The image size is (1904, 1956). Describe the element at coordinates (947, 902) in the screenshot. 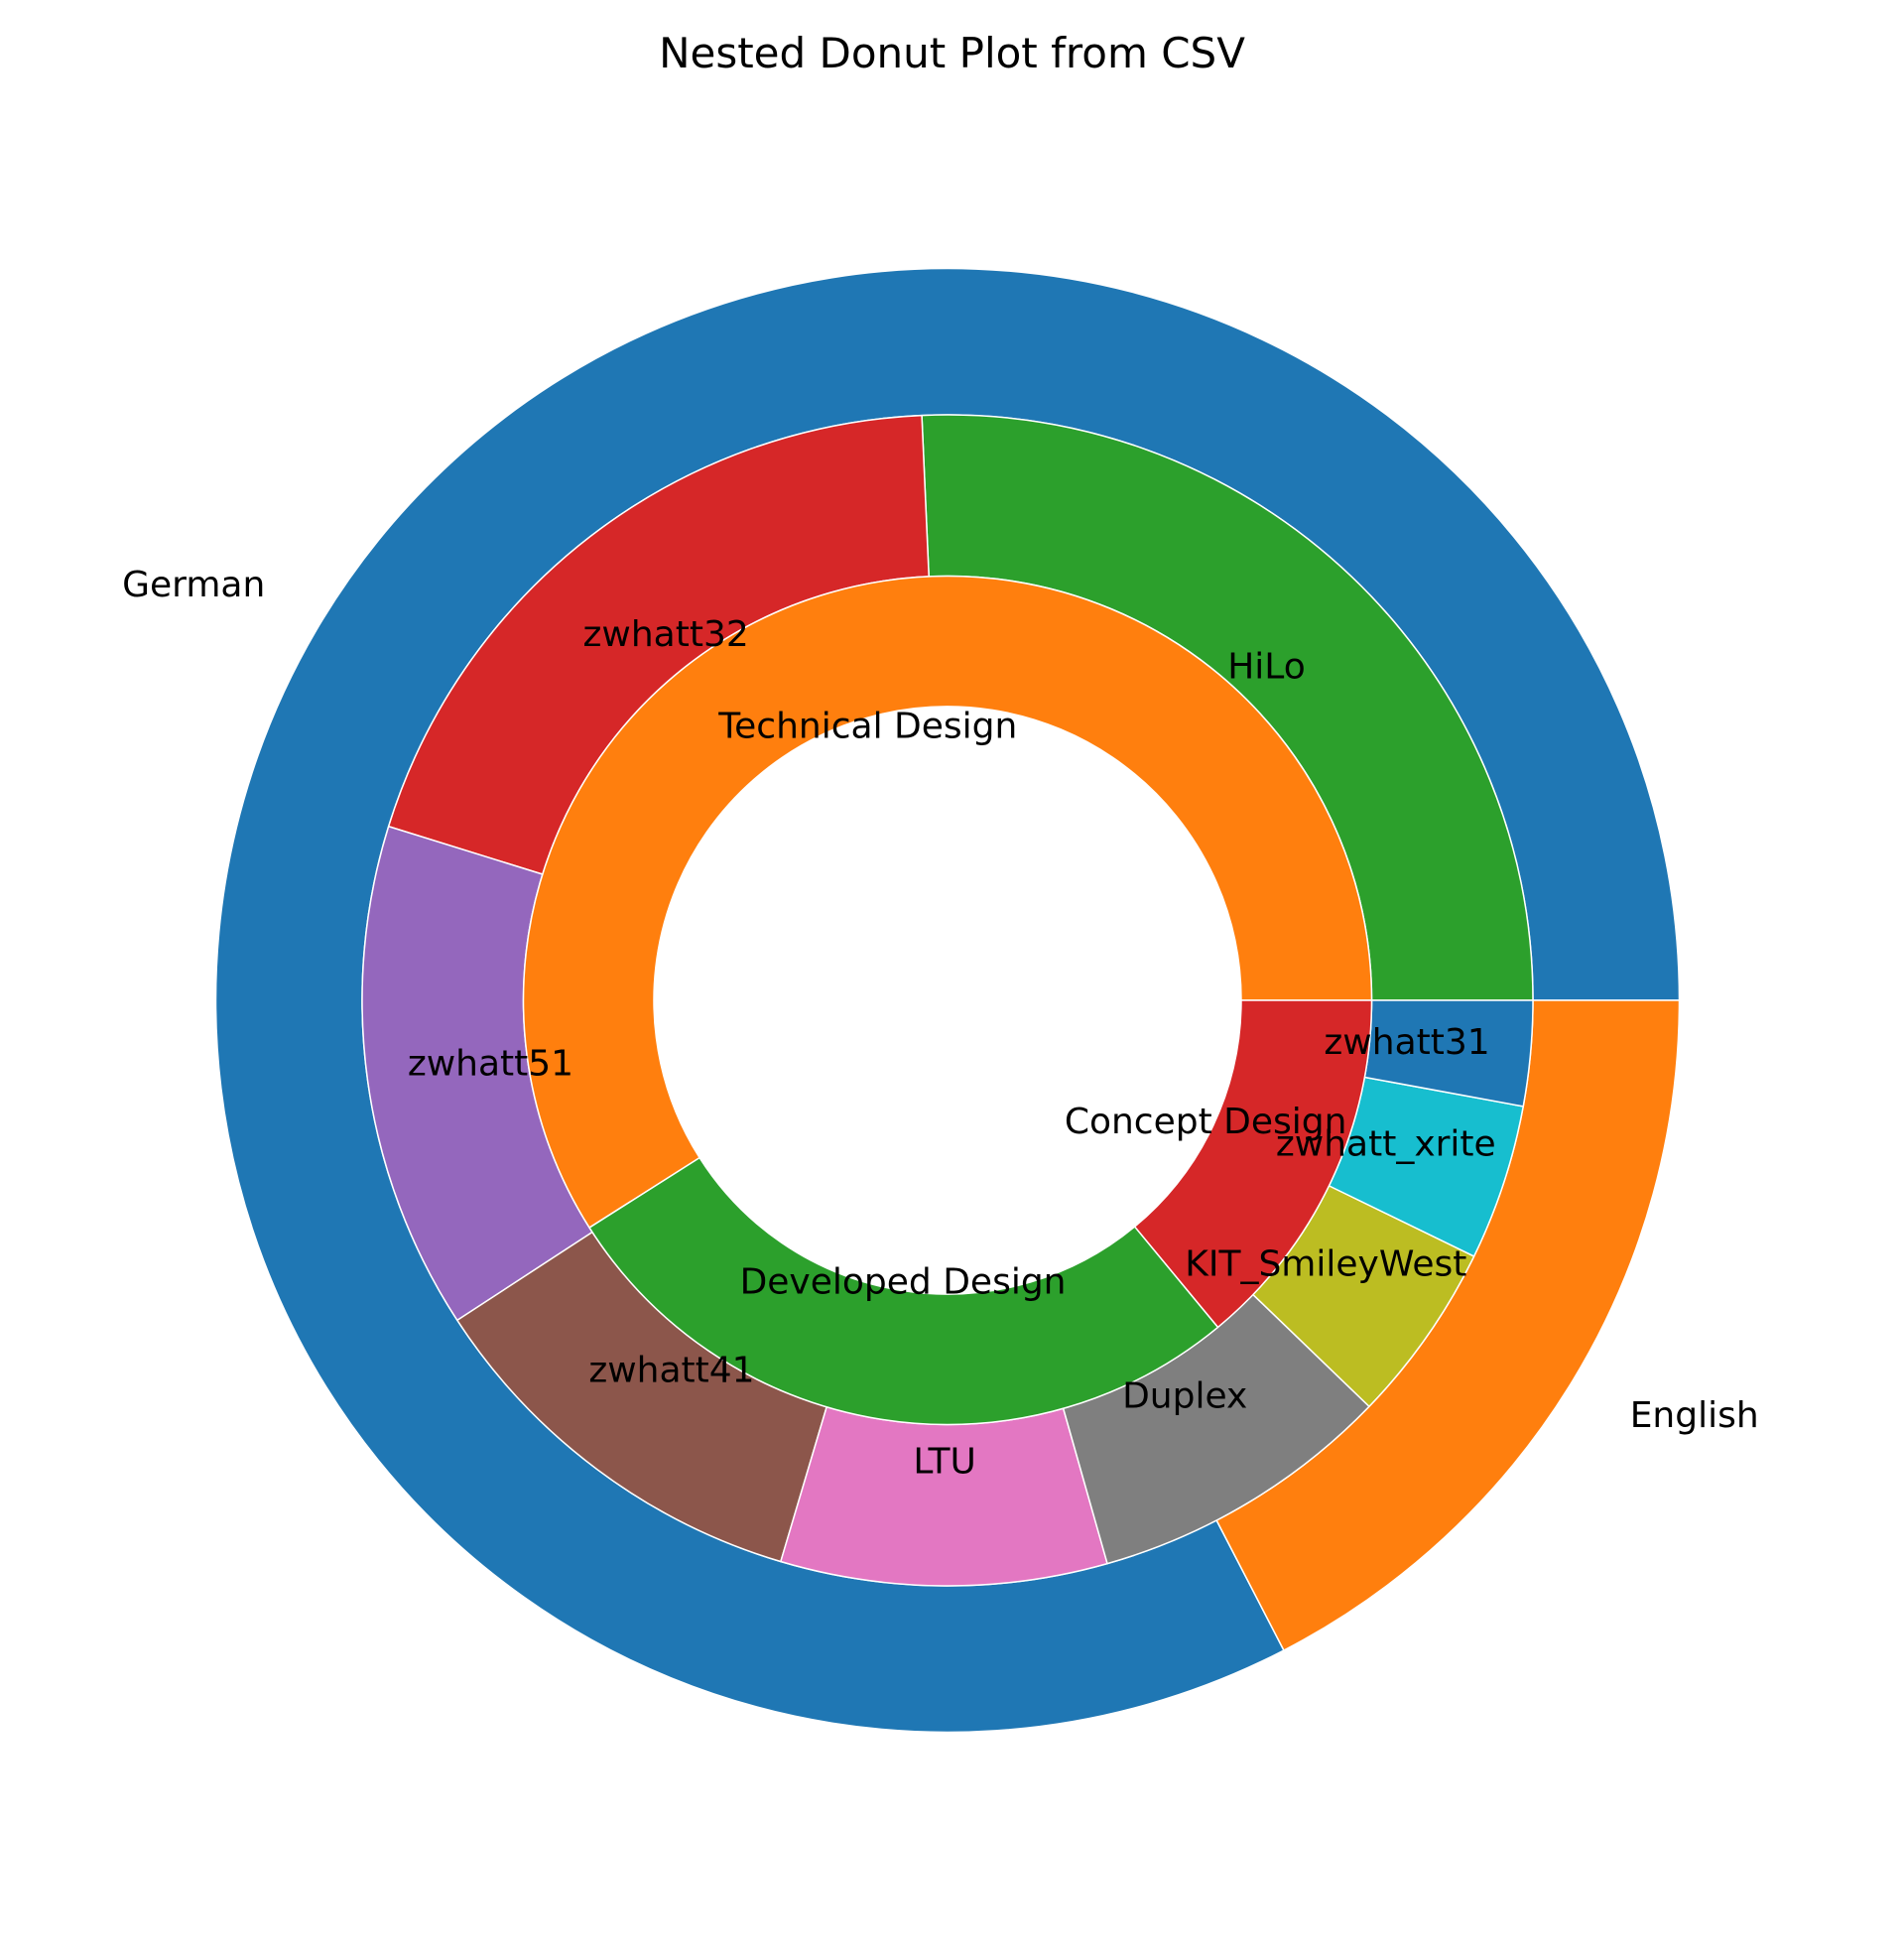

I see `inner-slice-technical-design` at that location.